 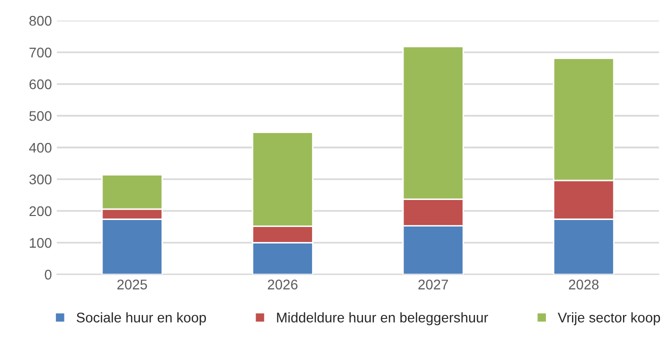 I want to click on y-tick-label: 300, so click(x=40, y=179).